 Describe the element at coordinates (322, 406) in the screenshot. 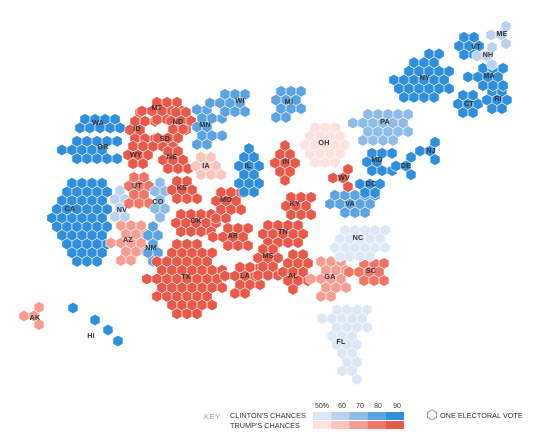

I see `key-tick-50: 50%` at that location.